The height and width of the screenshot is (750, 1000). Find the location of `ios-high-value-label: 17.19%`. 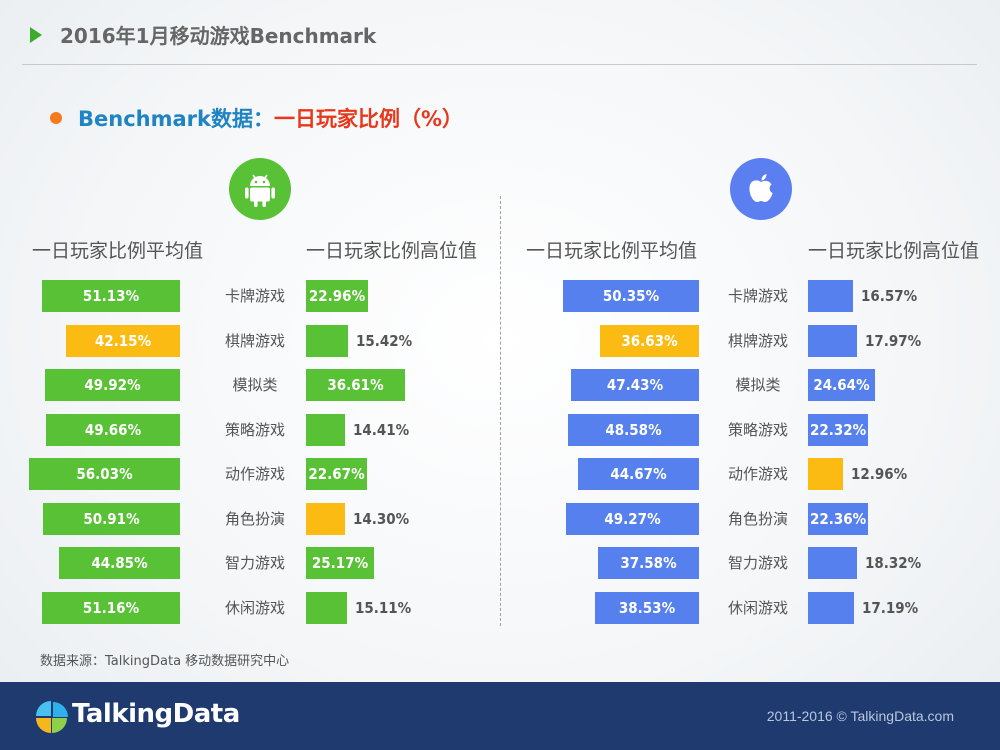

ios-high-value-label: 17.19% is located at coordinates (890, 608).